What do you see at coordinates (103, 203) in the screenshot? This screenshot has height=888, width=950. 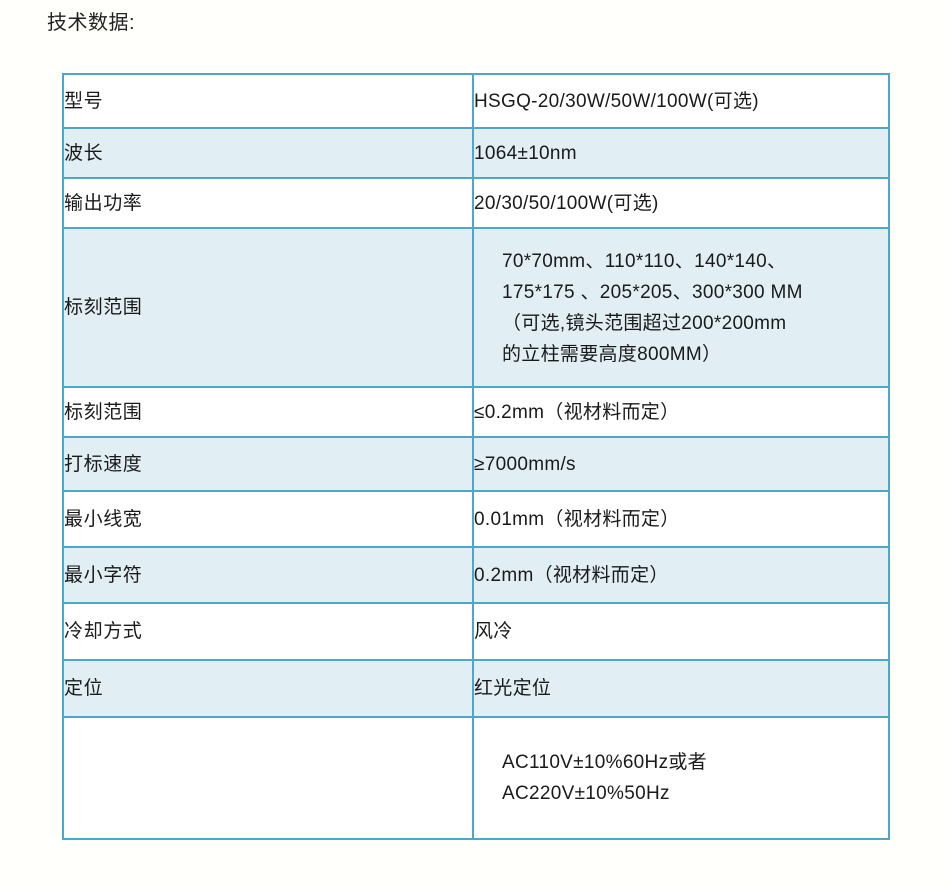 I see `row-label-text: 输出功率` at bounding box center [103, 203].